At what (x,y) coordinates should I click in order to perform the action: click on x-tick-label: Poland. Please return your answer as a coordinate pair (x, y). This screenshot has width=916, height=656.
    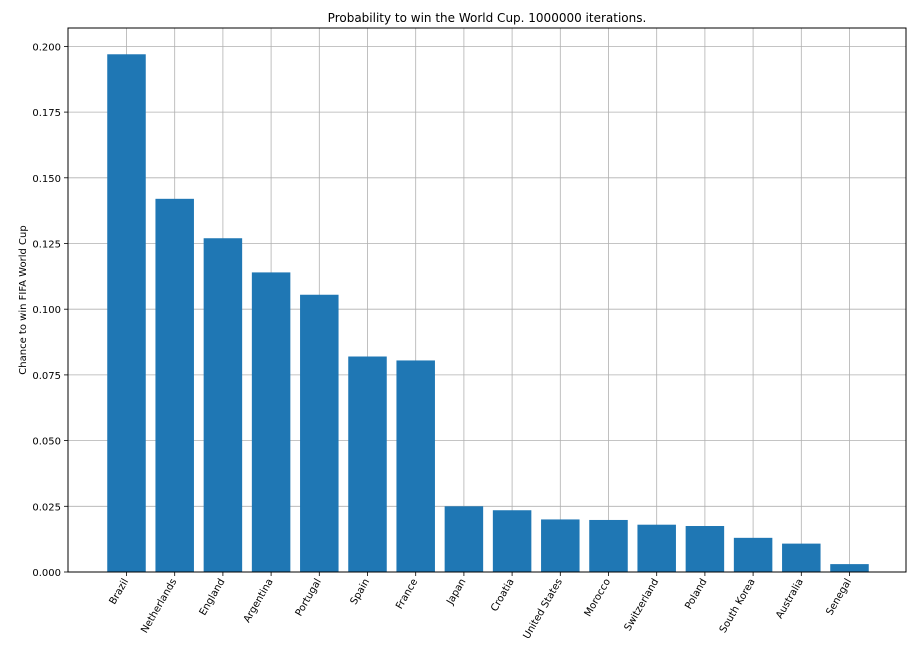
    Looking at the image, I should click on (696, 594).